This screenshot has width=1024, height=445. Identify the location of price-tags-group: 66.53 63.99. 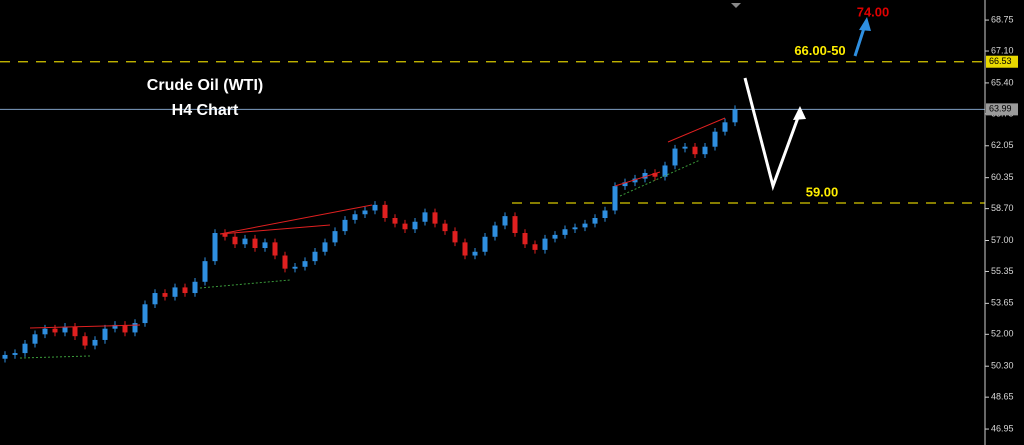
(1002, 85).